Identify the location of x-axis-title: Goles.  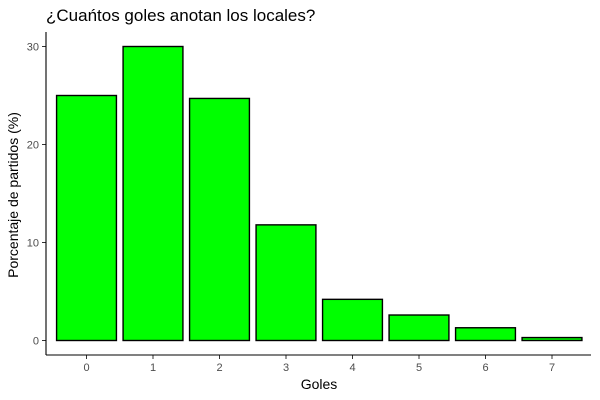
(319, 384).